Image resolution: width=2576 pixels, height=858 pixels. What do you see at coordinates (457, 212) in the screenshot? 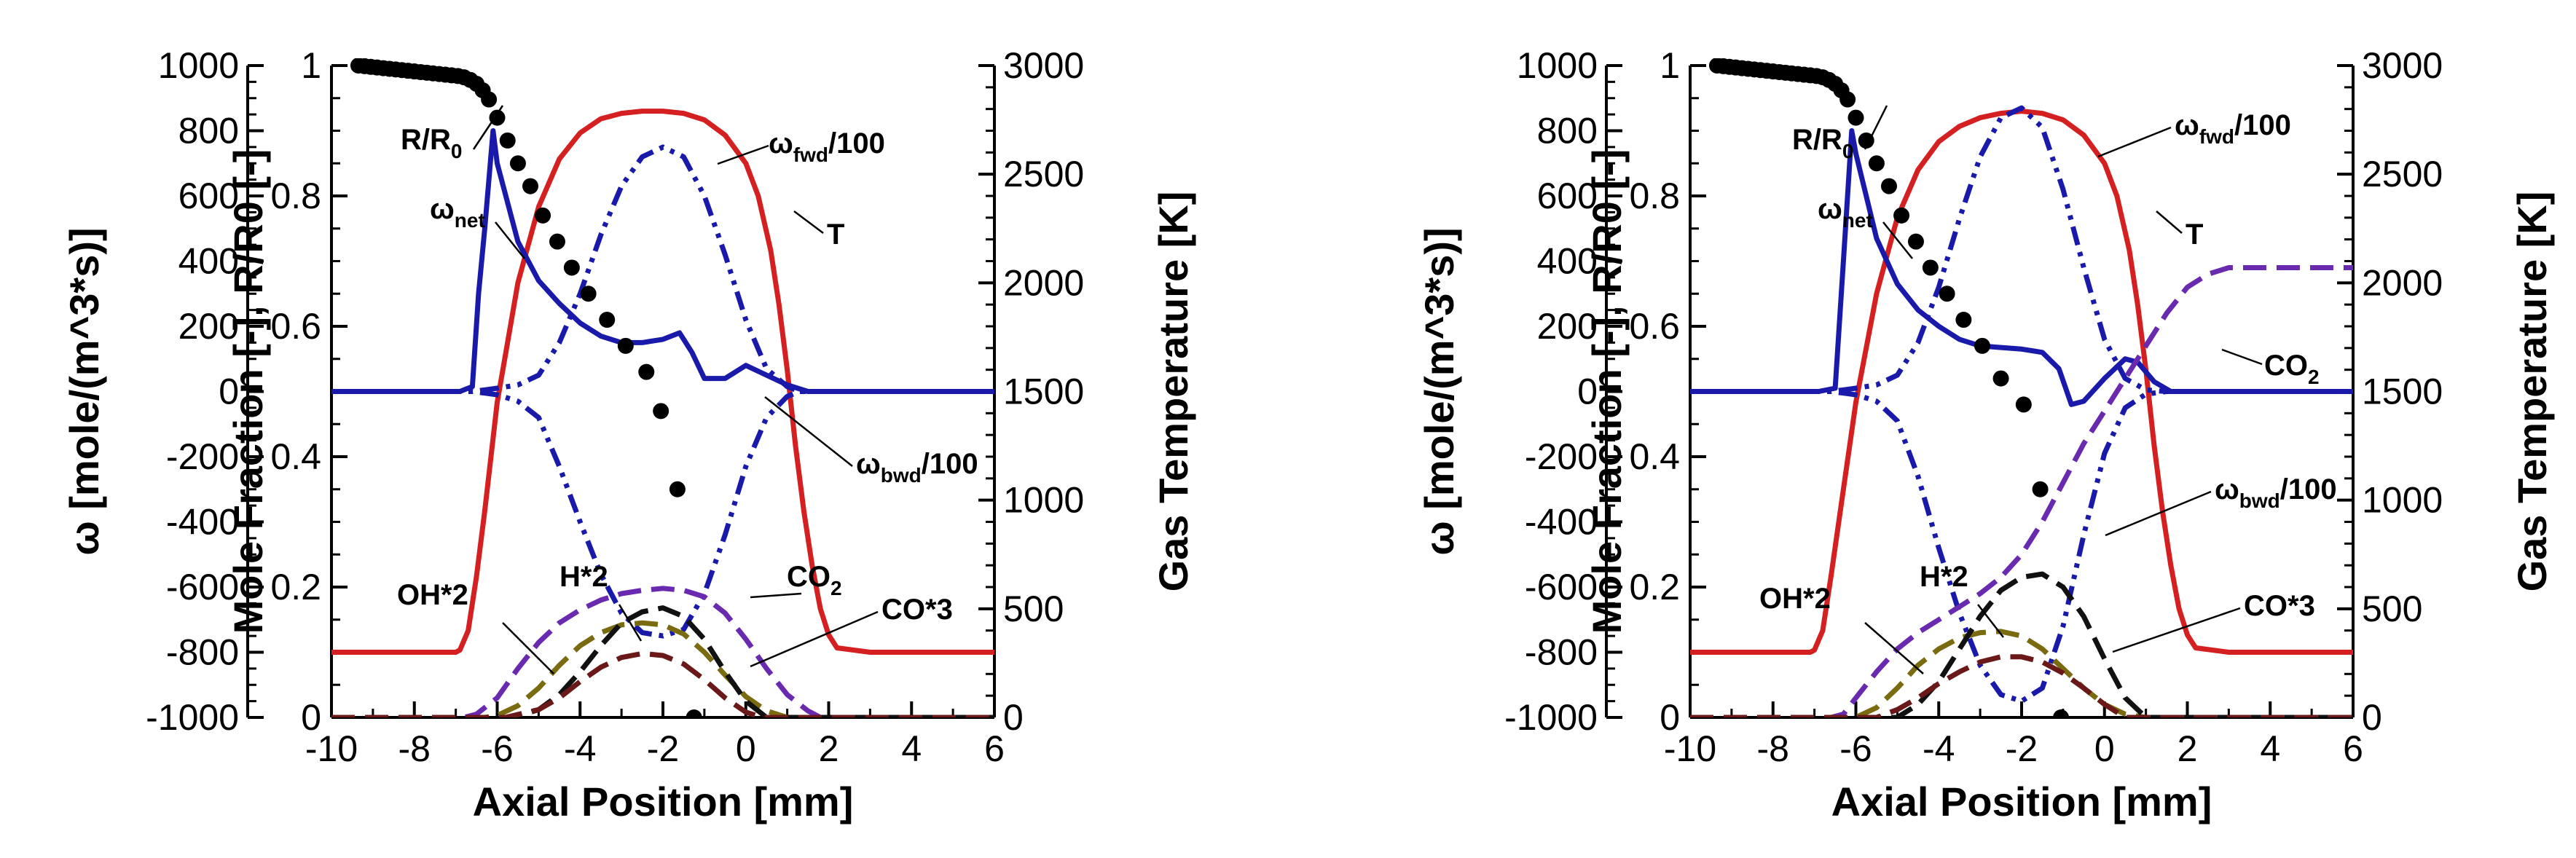
I see `annotation-net: ωnet` at bounding box center [457, 212].